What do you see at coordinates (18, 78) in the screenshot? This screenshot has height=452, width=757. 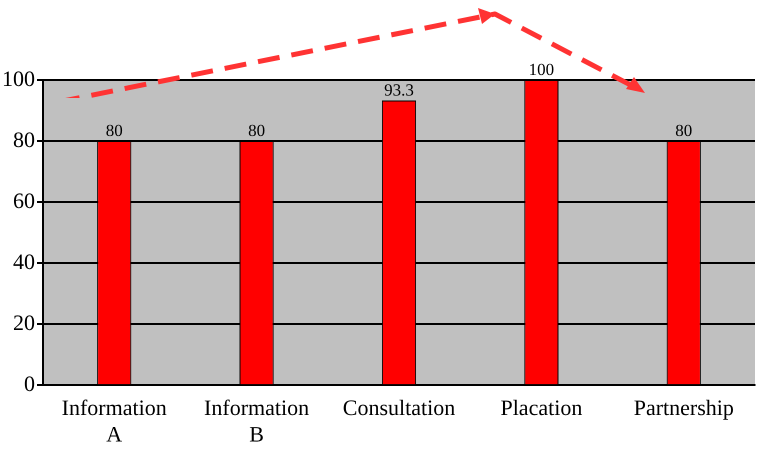 I see `y-tick-label: 100` at bounding box center [18, 78].